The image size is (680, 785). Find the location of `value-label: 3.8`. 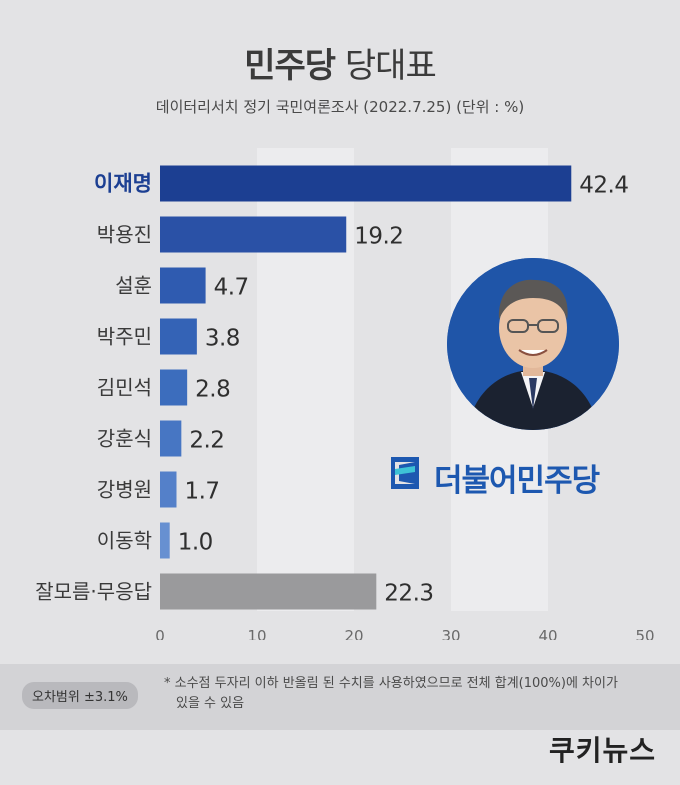

value-label: 3.8 is located at coordinates (222, 339).